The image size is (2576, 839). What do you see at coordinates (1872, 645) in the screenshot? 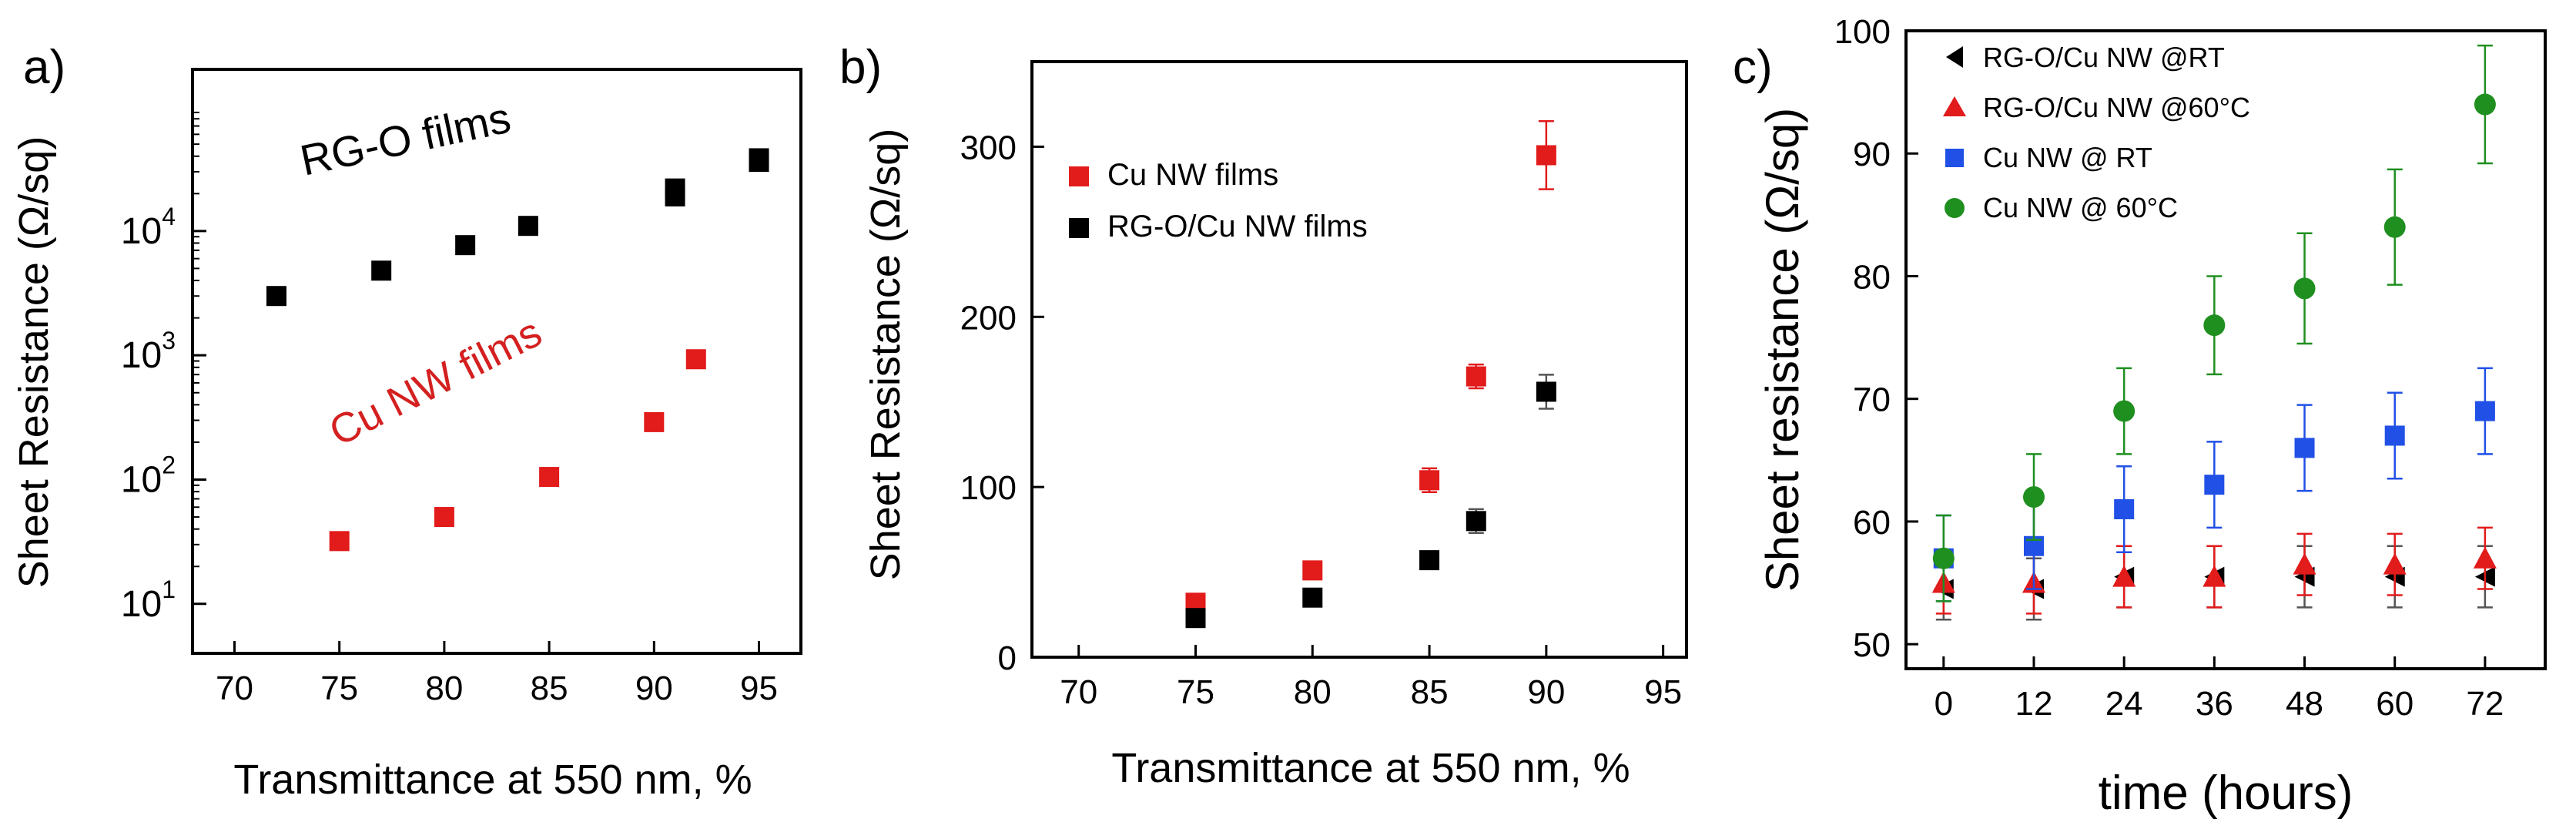
I see `panel-c-y-tick-label: 50` at bounding box center [1872, 645].